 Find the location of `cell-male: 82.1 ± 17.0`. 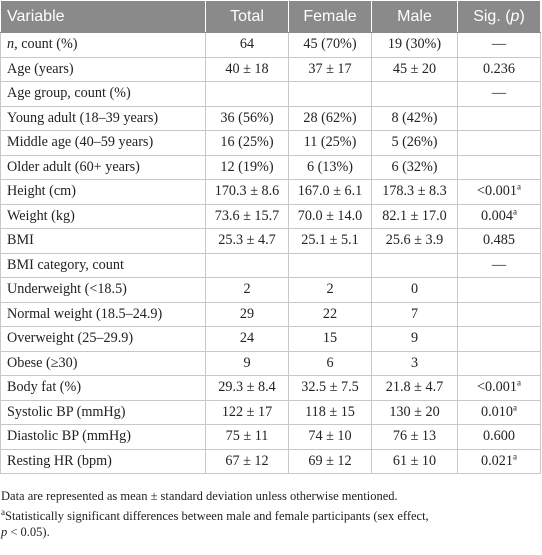

cell-male: 82.1 ± 17.0 is located at coordinates (414, 216).